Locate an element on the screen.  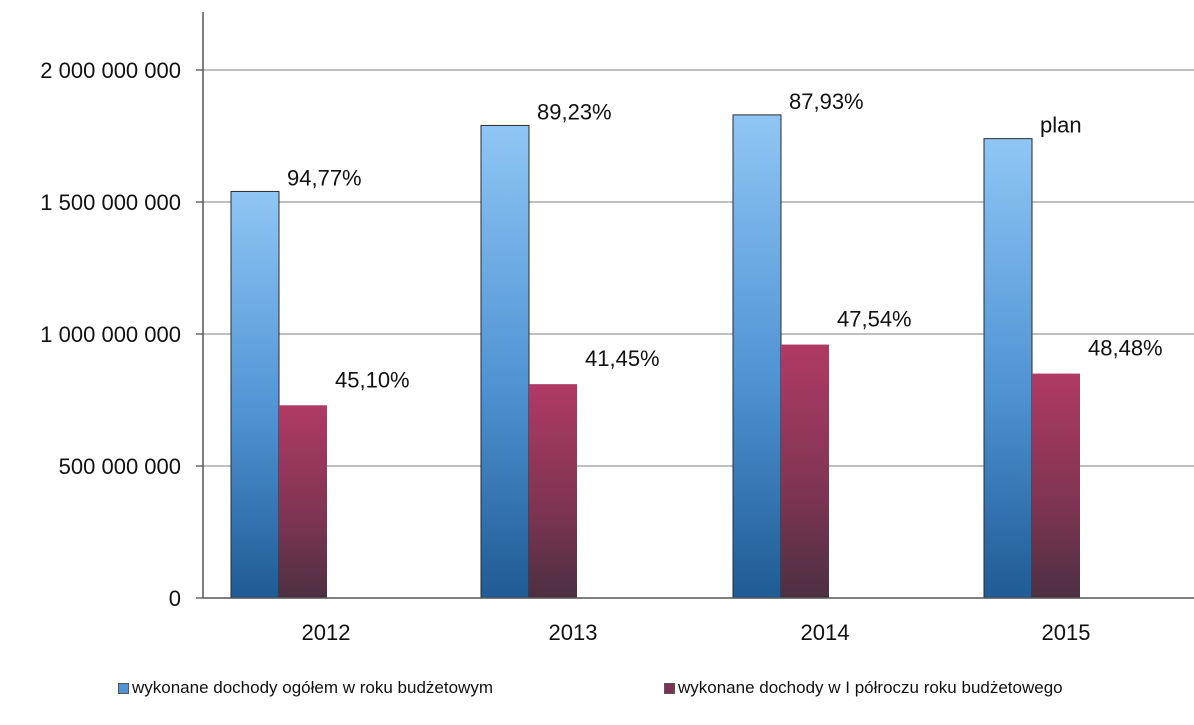
data-label: 45,10% is located at coordinates (372, 379).